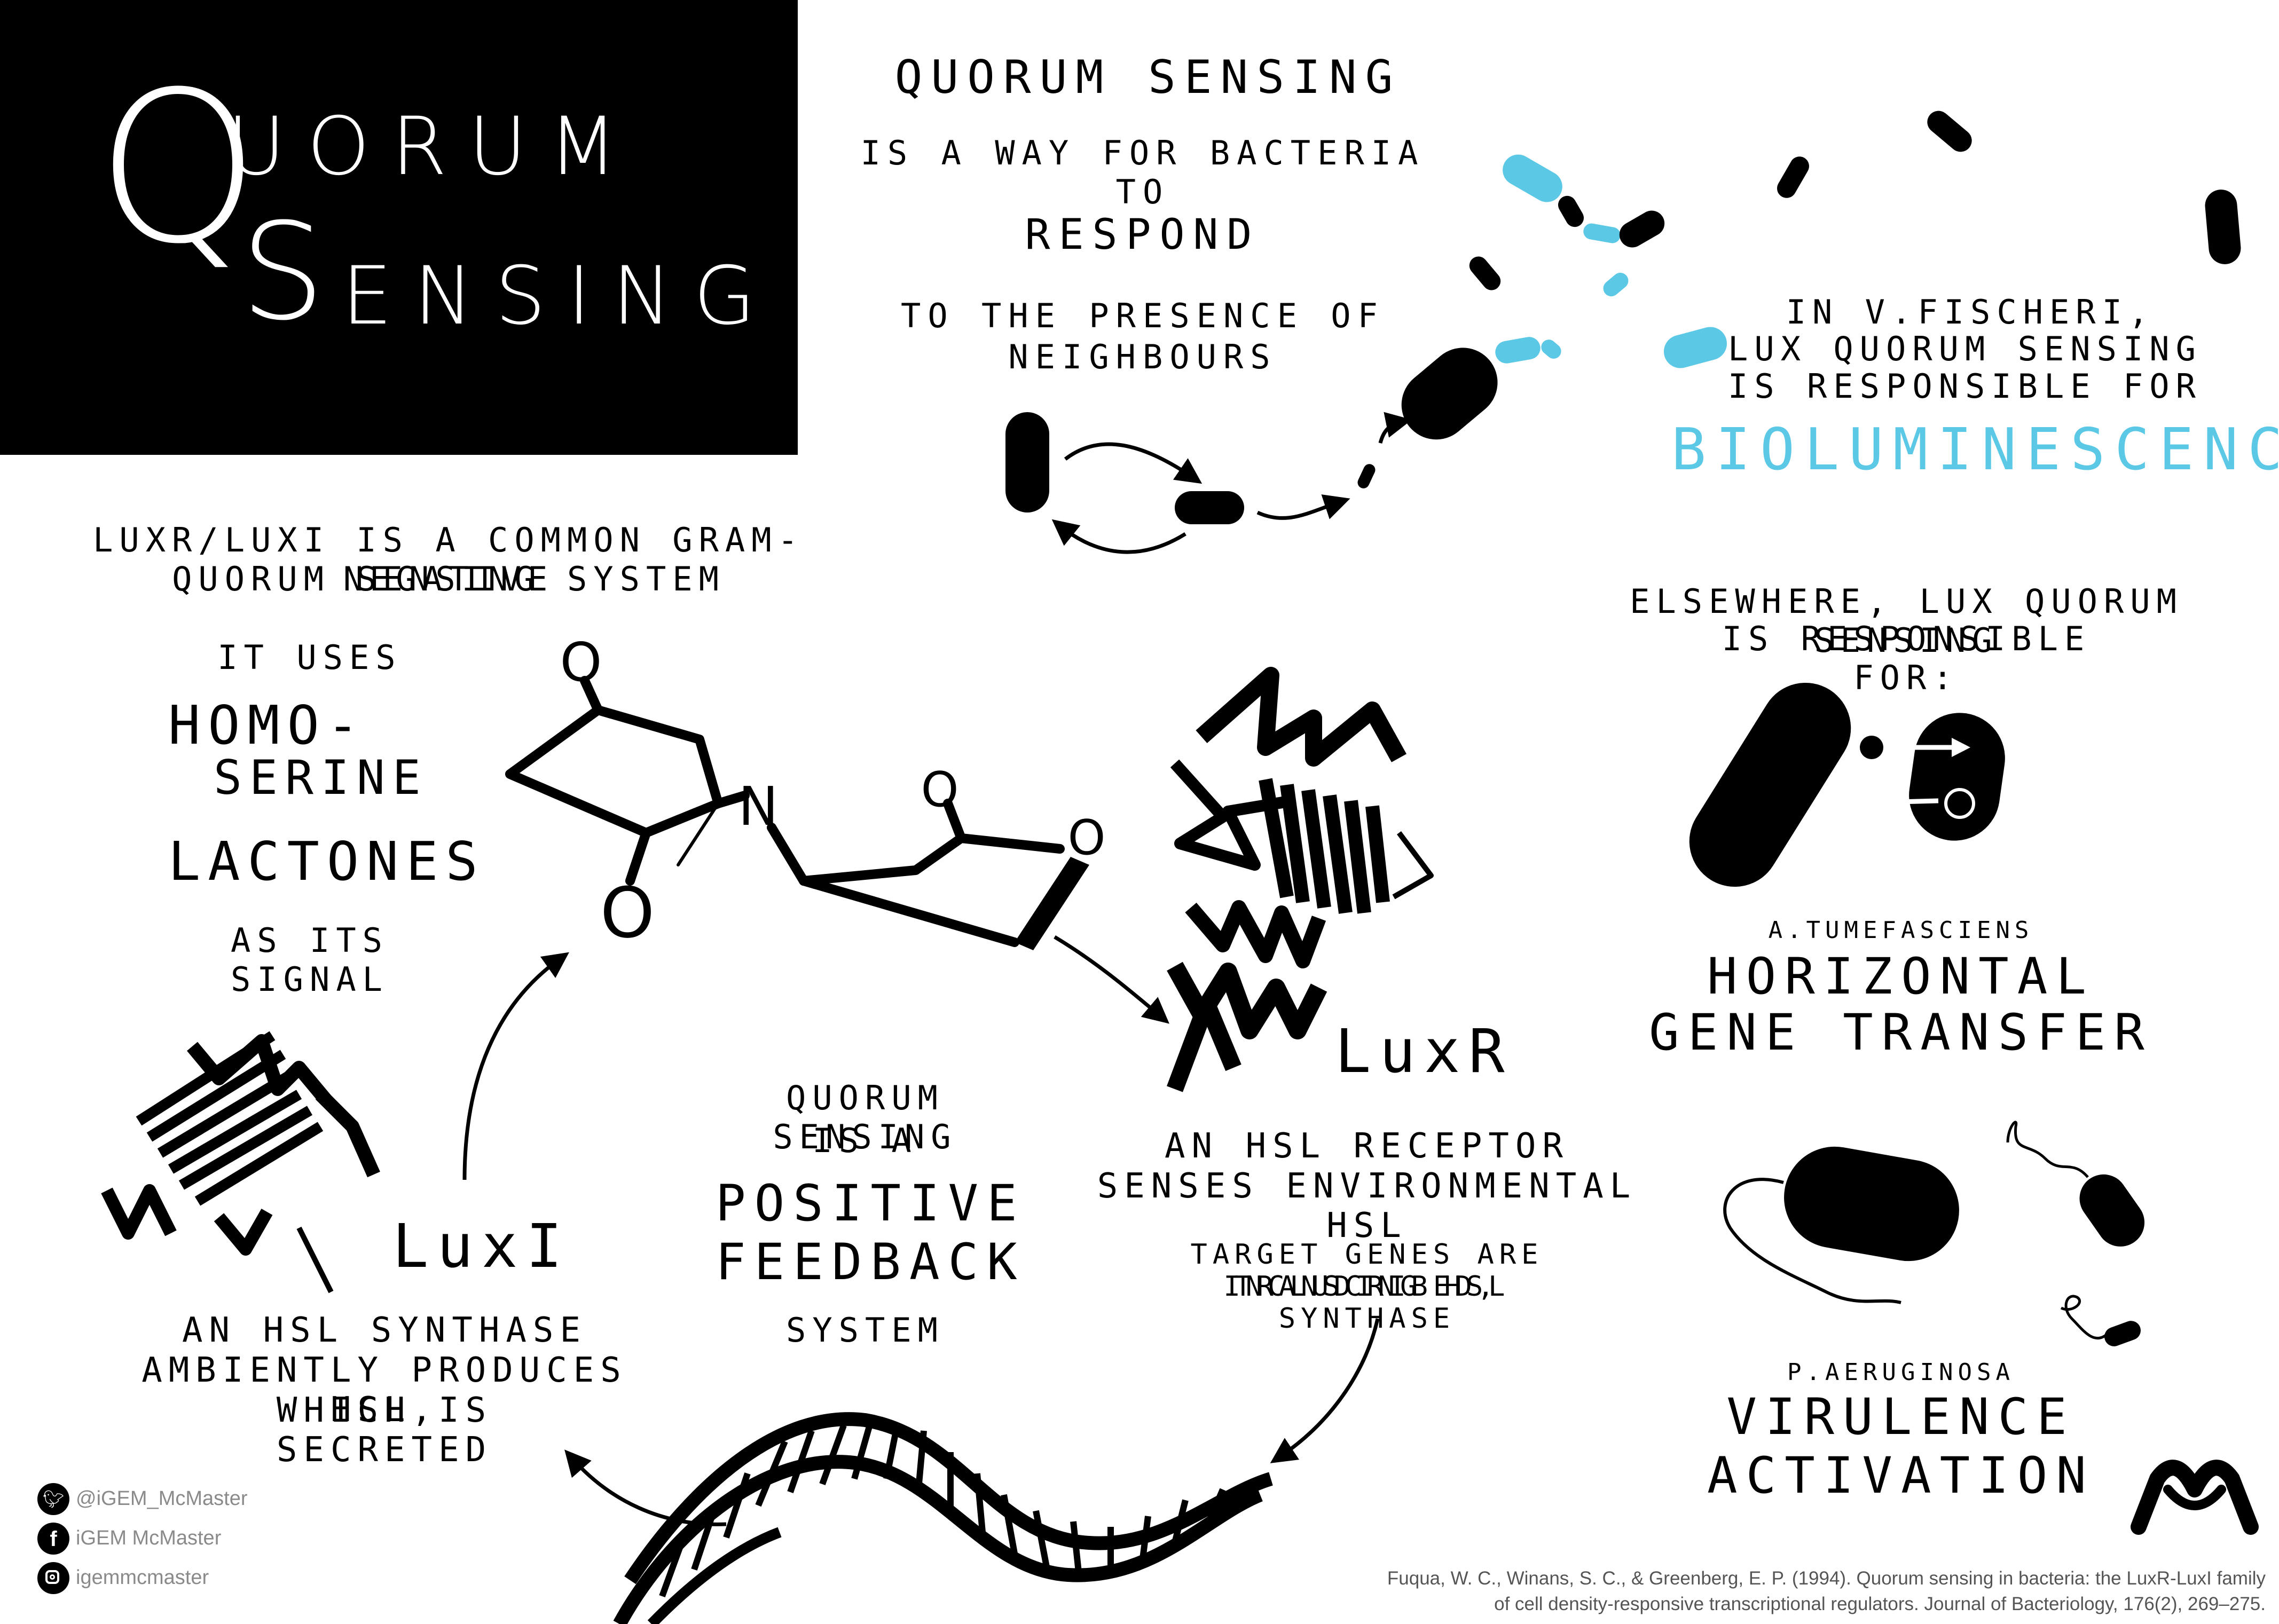  What do you see at coordinates (628, 912) in the screenshot?
I see `molecule-o-bottom: O` at bounding box center [628, 912].